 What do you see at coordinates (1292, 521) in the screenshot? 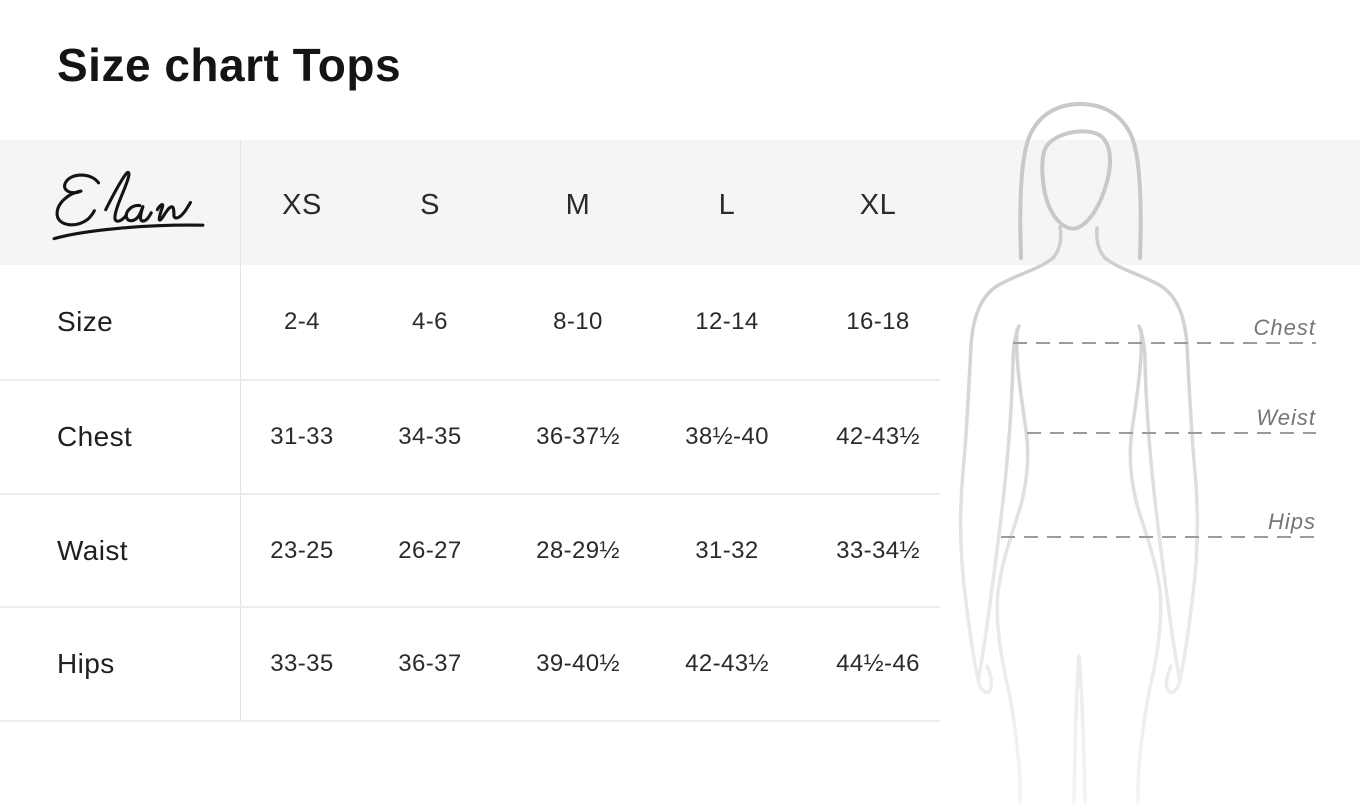
I see `hips-measure-label: Hips` at bounding box center [1292, 521].